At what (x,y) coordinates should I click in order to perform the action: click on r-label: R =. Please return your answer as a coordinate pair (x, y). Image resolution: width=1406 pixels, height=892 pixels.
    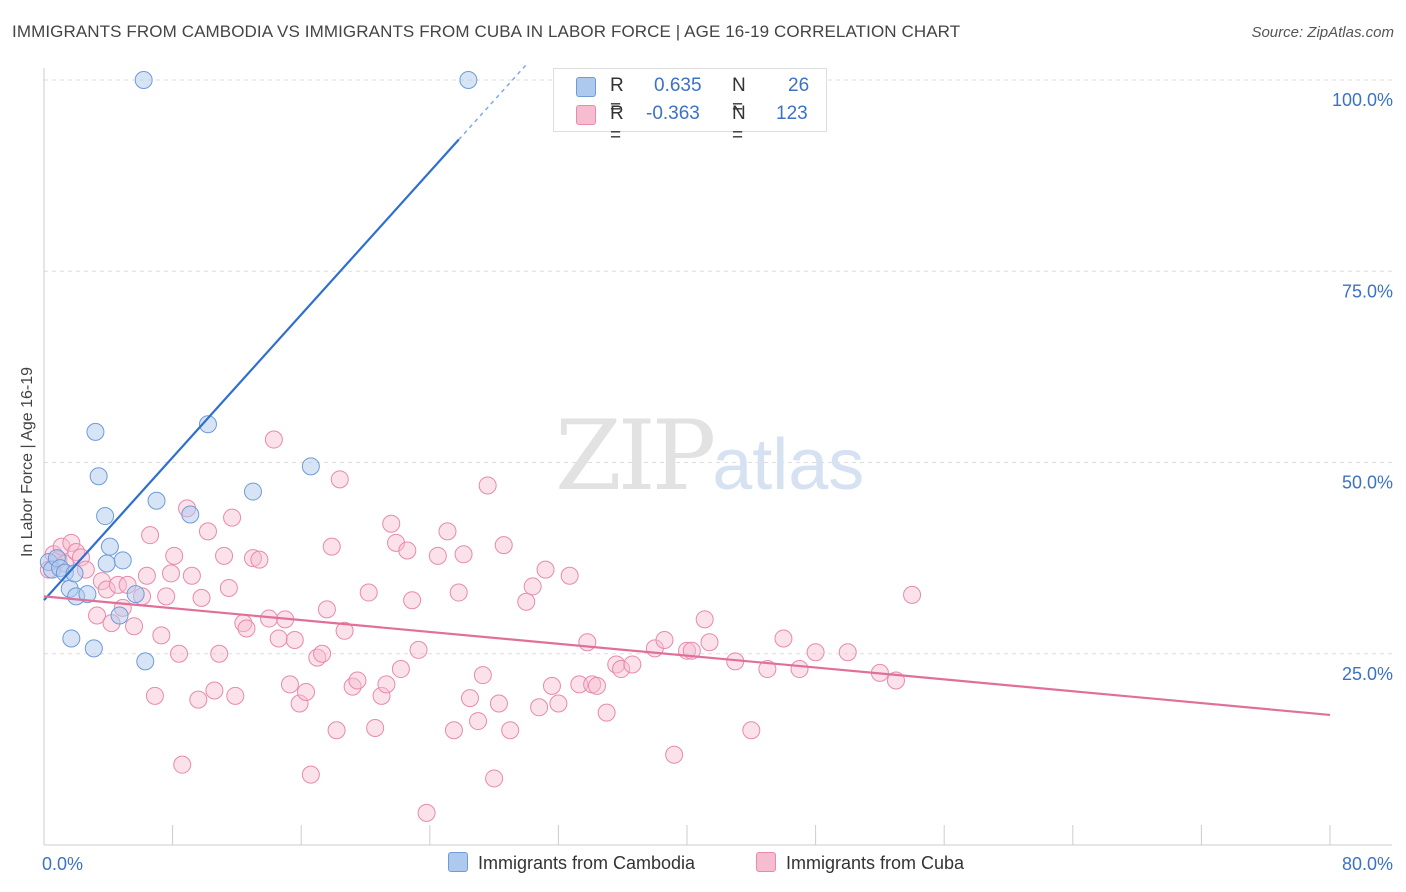
    Looking at the image, I should click on (617, 124).